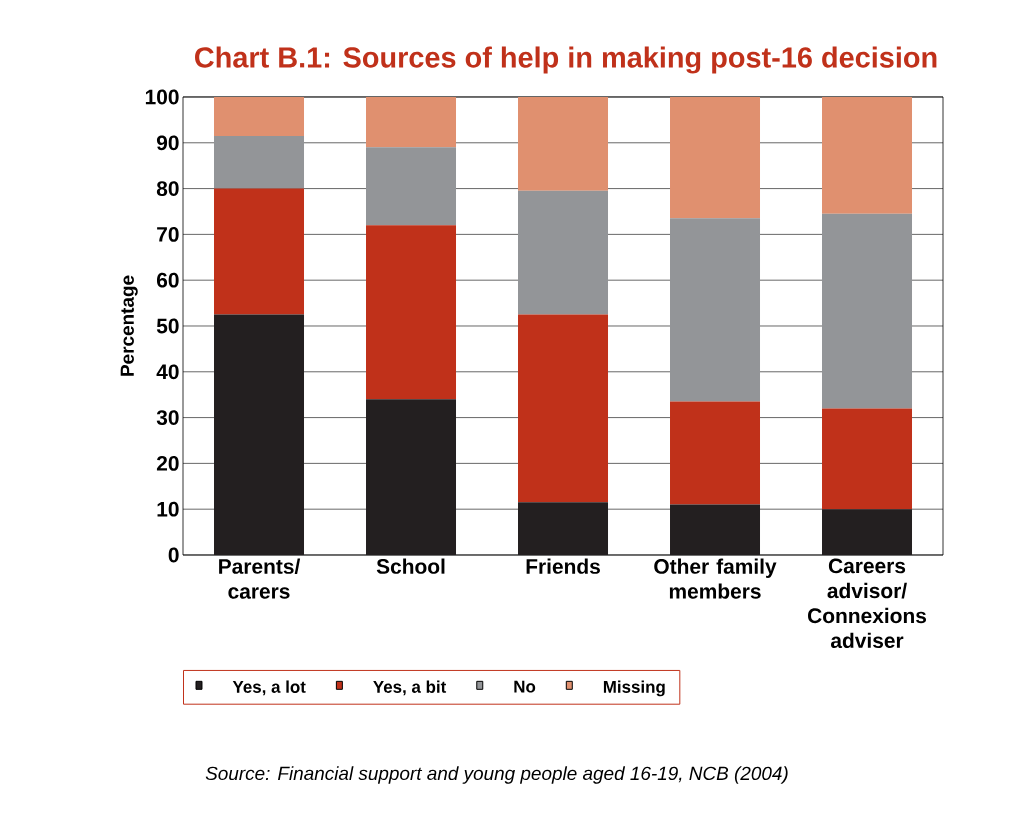 The image size is (1014, 823). What do you see at coordinates (496, 775) in the screenshot?
I see `source-note: Source: Financial support and young people aged 16-19, NCB (2004)` at bounding box center [496, 775].